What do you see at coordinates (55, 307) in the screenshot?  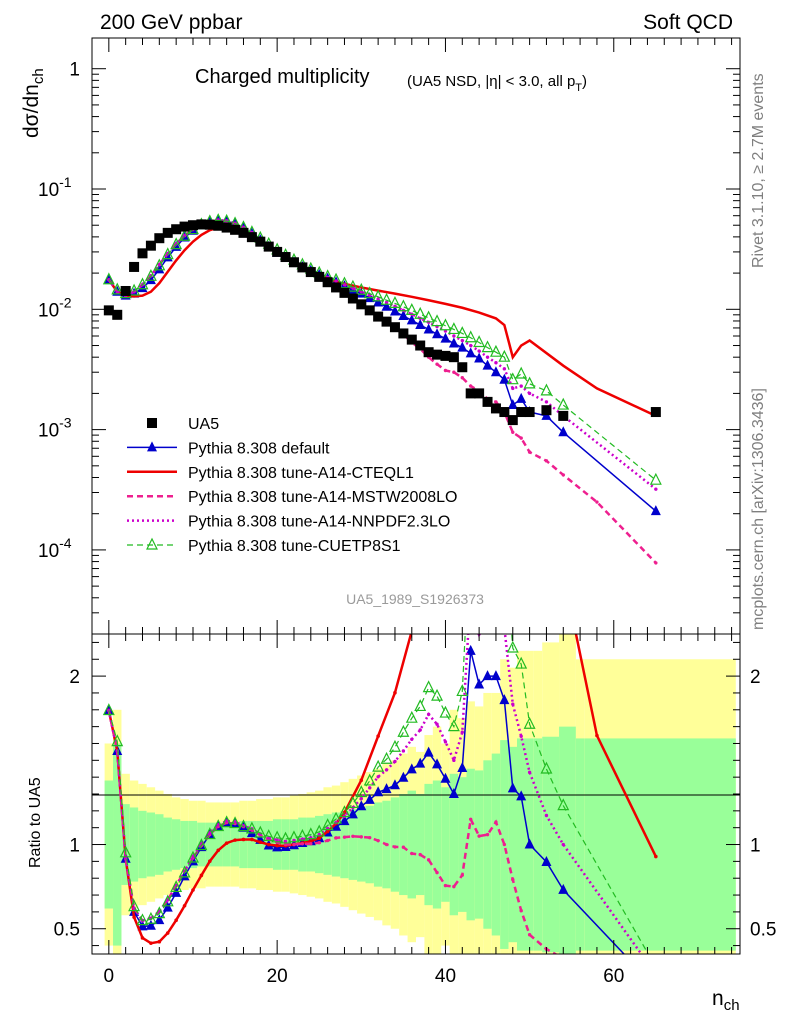 I see `y-tick-label: 10-2` at bounding box center [55, 307].